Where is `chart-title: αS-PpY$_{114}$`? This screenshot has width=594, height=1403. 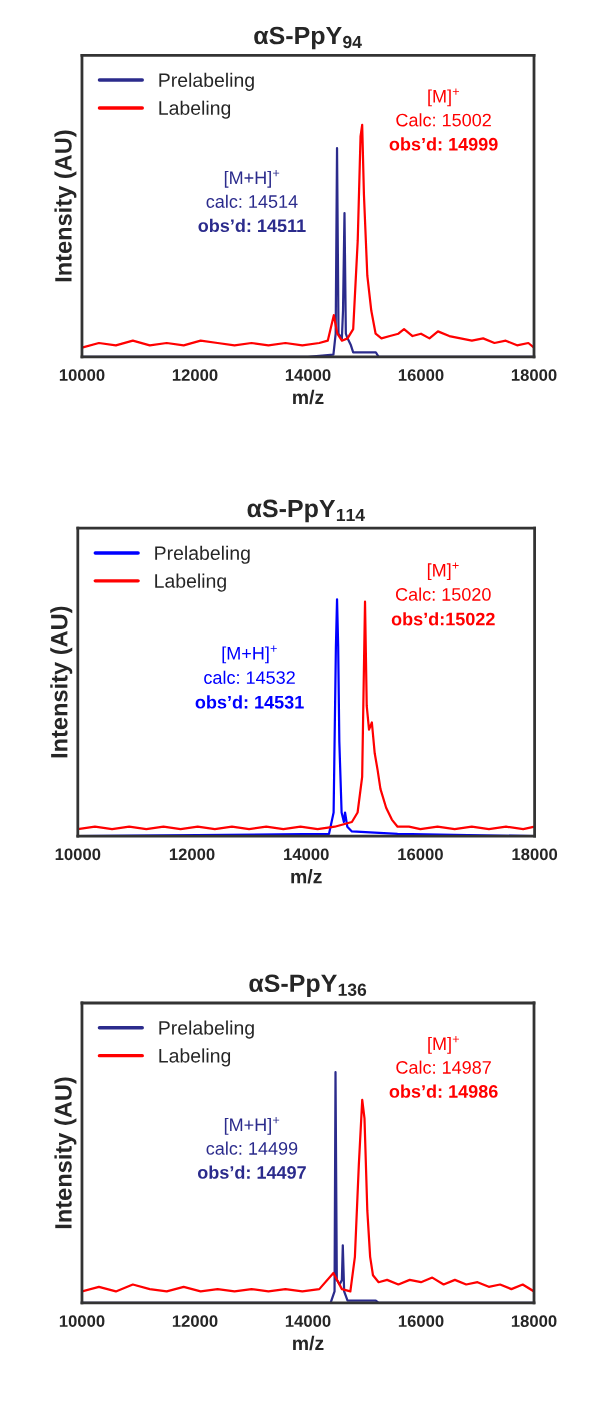 chart-title: αS-PpY$_{114}$ is located at coordinates (306, 511).